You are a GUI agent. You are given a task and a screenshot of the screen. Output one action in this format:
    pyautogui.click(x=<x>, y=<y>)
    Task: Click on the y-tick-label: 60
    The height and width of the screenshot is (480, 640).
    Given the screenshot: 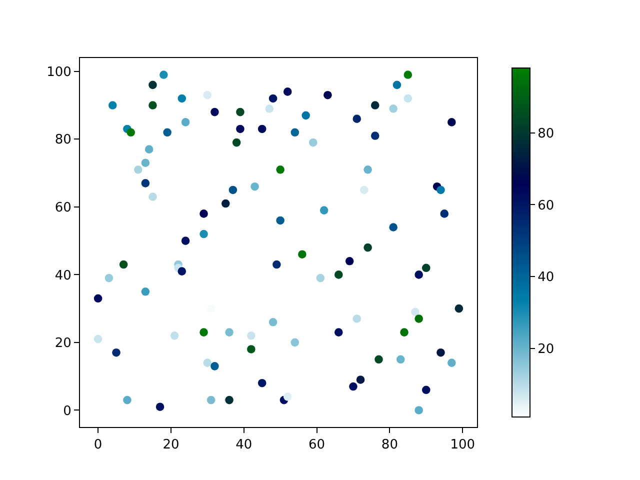 What is the action you would take?
    pyautogui.click(x=63, y=208)
    